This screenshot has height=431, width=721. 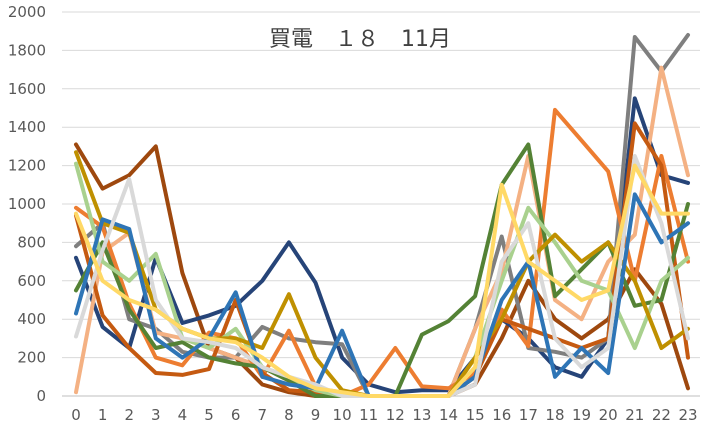 I want to click on x-tick-label: 3, so click(x=156, y=415).